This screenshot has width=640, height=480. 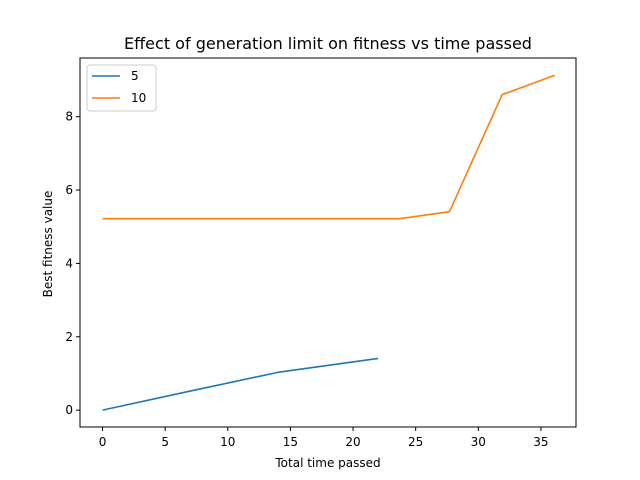 I want to click on y-tick-label: 8, so click(x=69, y=117).